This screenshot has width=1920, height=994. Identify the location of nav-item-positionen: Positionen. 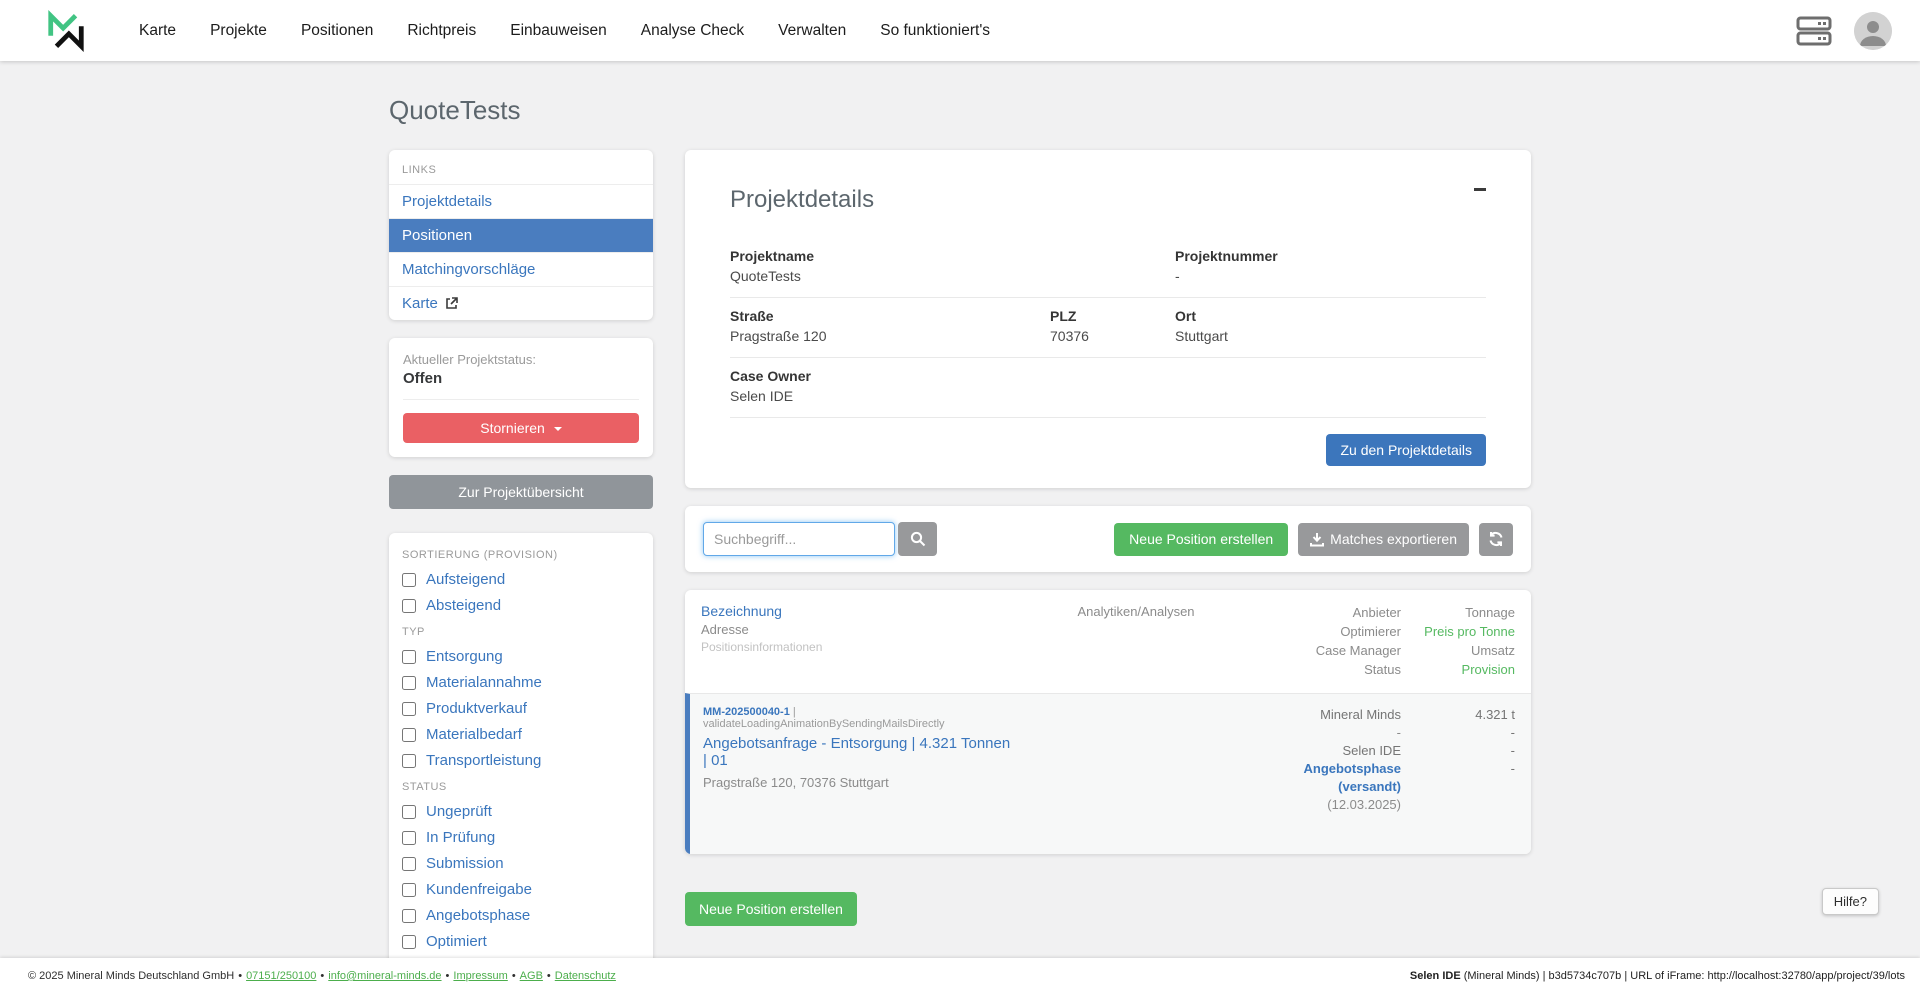
(337, 30).